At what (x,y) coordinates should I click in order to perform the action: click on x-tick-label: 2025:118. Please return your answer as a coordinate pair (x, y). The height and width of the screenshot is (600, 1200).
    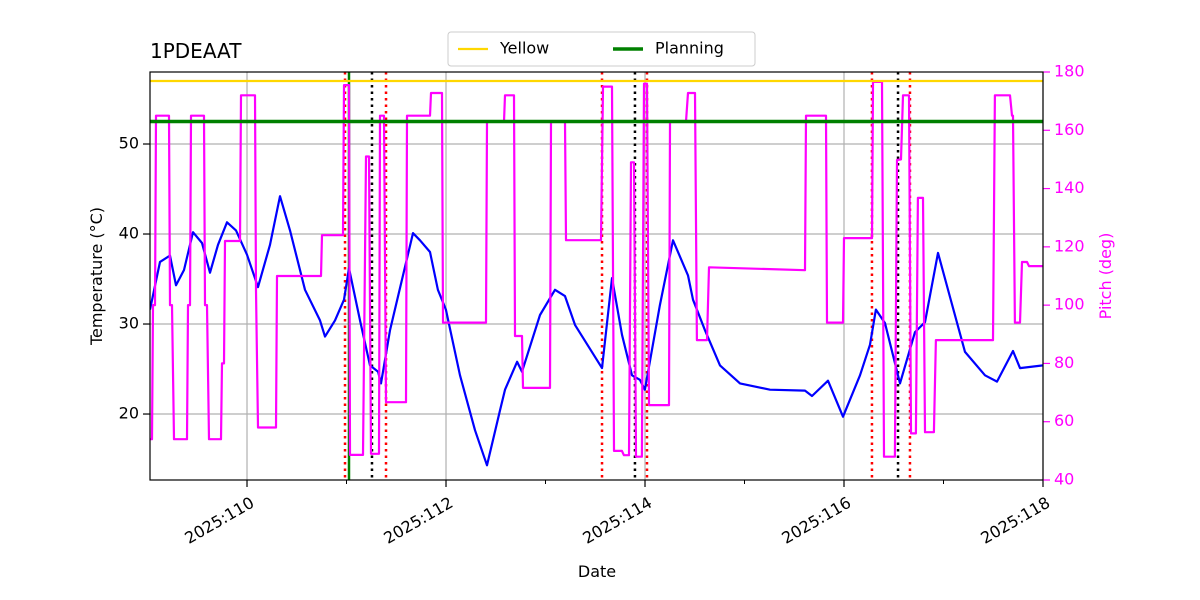
    Looking at the image, I should click on (1015, 520).